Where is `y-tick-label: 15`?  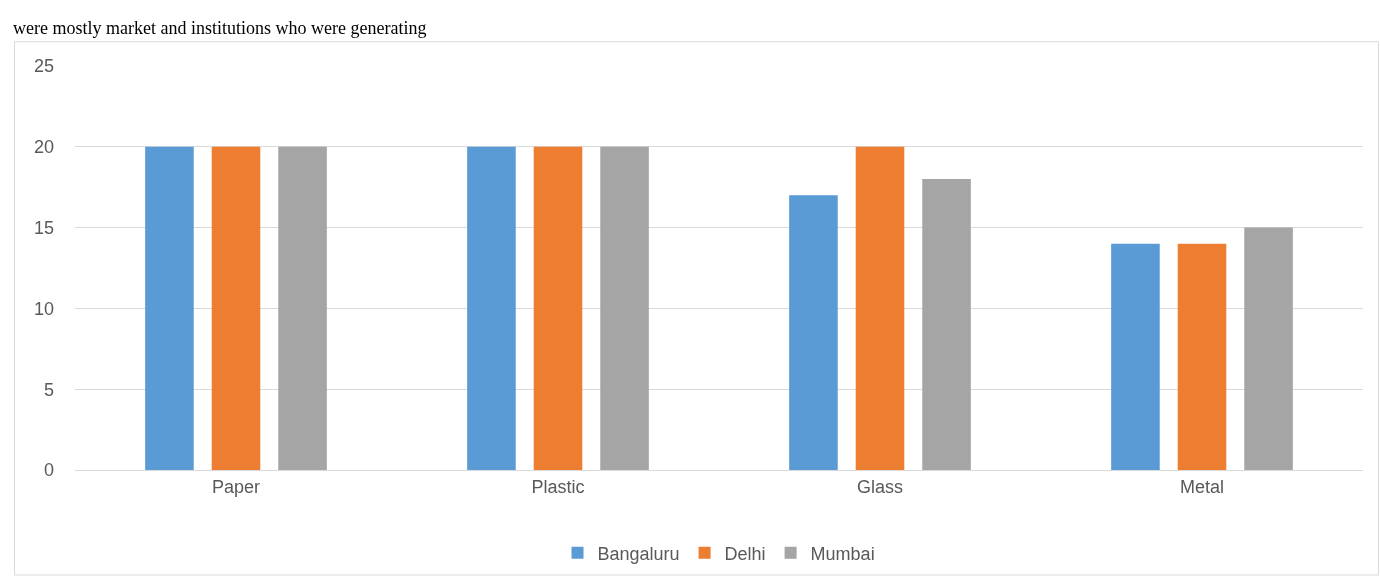 y-tick-label: 15 is located at coordinates (43, 227).